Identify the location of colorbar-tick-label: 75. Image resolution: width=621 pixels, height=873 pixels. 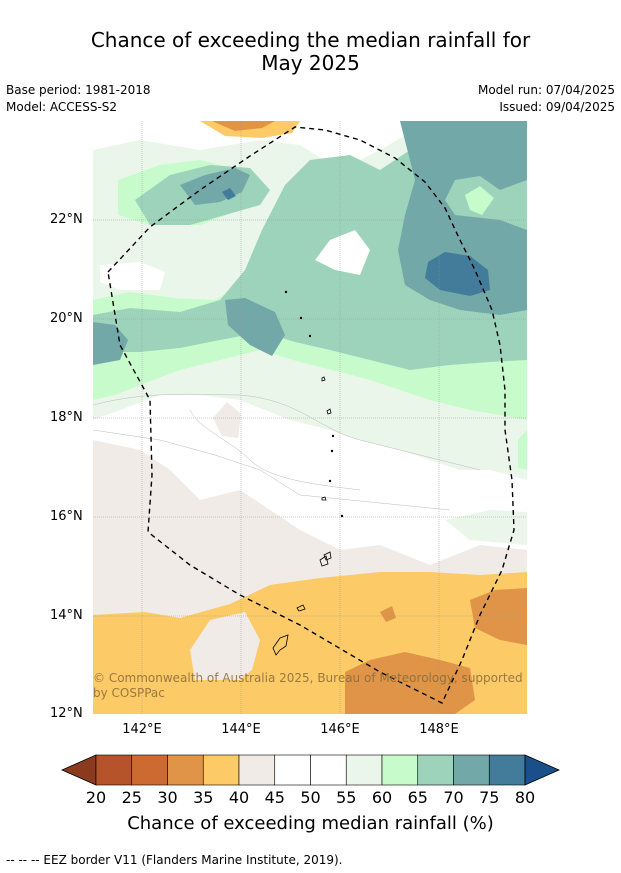
(489, 797).